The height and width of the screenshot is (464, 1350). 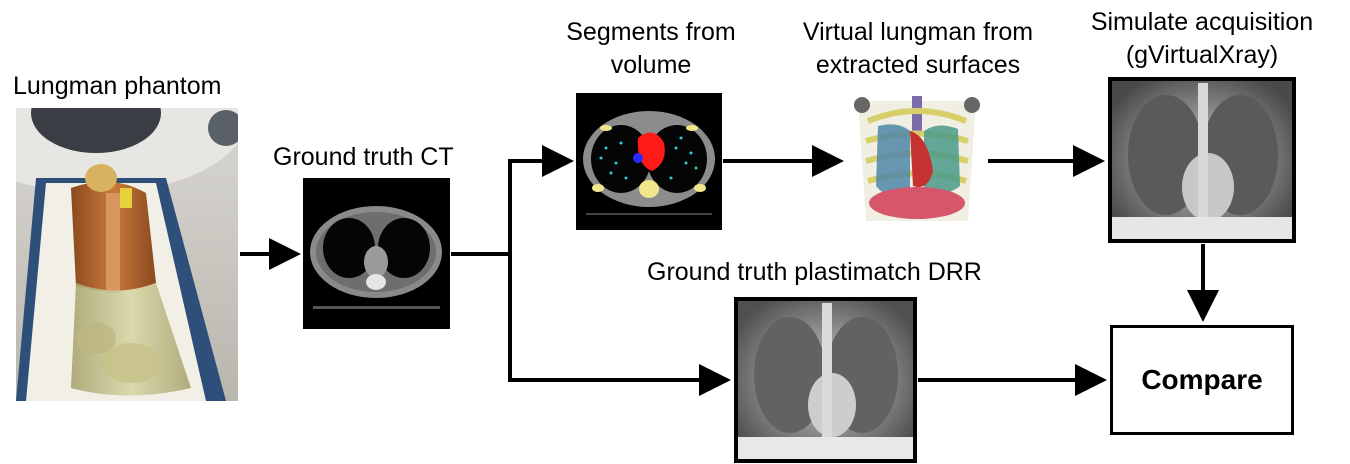 I want to click on compare-label: Compare, so click(x=1202, y=379).